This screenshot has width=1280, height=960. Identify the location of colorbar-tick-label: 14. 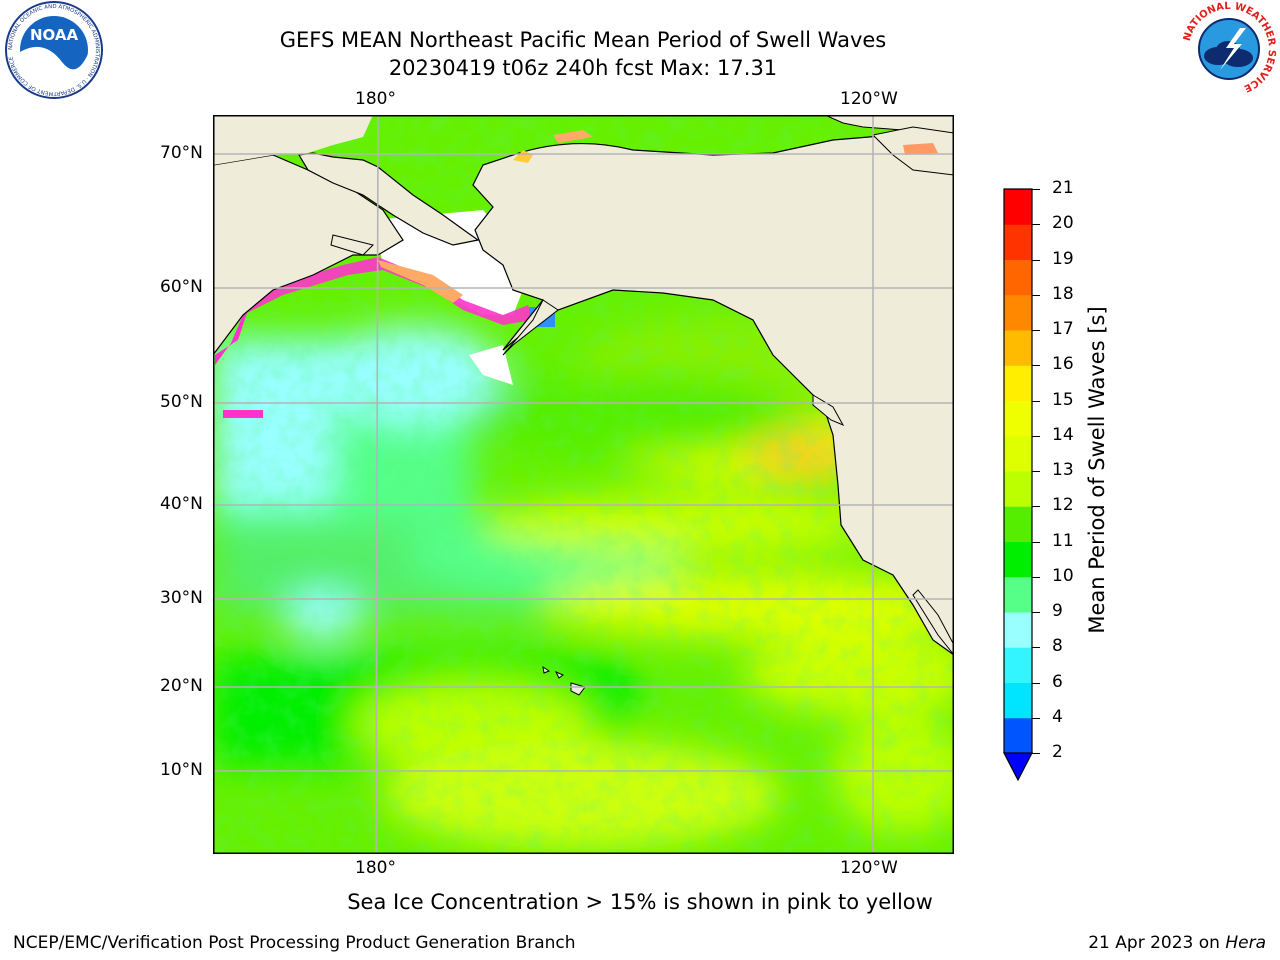
(1063, 434).